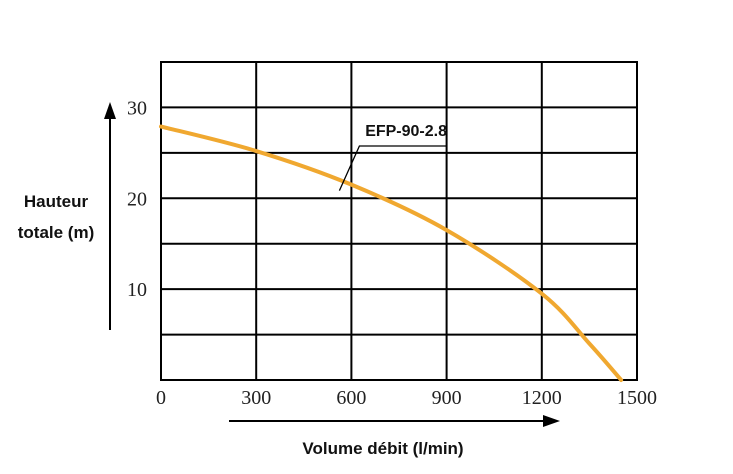 Image resolution: width=733 pixels, height=474 pixels. I want to click on x-tick-label-300: 300, so click(256, 398).